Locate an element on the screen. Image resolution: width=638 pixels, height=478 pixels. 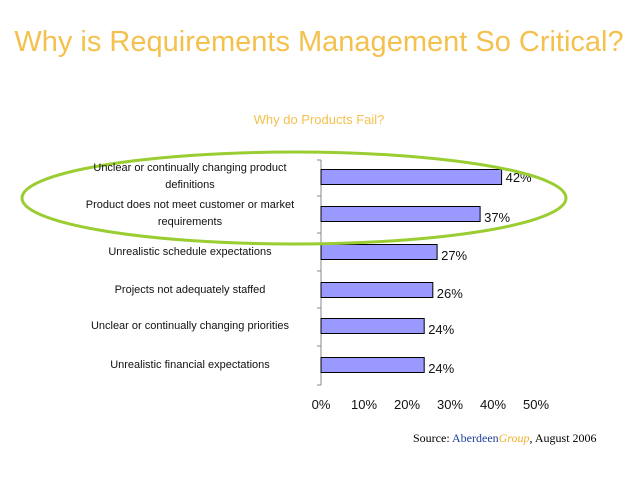
source-prefix: Source: is located at coordinates (432, 438).